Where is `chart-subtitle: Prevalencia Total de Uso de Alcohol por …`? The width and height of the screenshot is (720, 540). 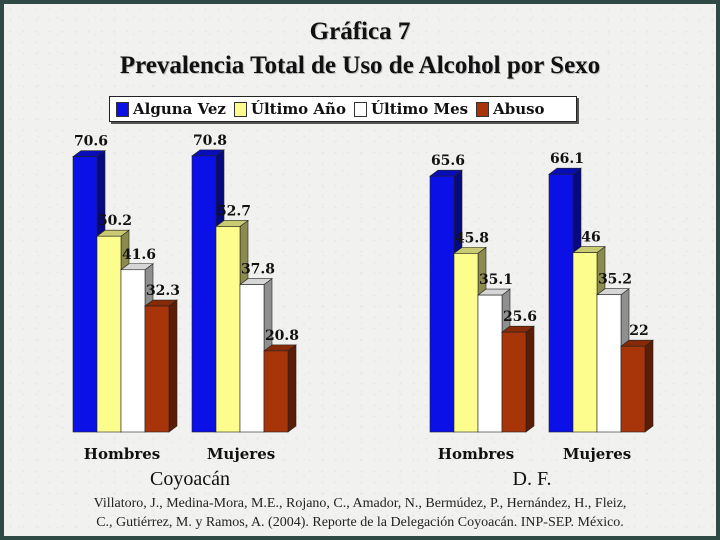 chart-subtitle: Prevalencia Total de Uso de Alcohol por … is located at coordinates (360, 65).